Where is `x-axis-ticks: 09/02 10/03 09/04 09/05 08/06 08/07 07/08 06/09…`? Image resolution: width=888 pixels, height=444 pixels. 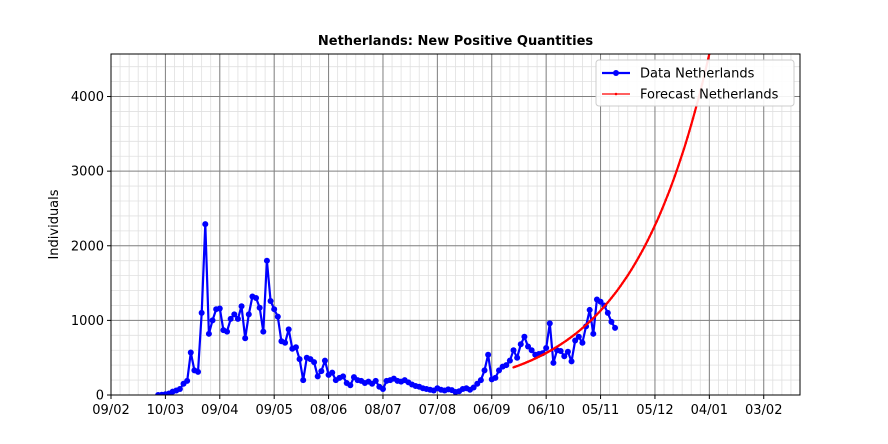 x-axis-ticks: 09/02 10/03 09/04 09/05 08/06 08/07 07/08 06/09… is located at coordinates (437, 406).